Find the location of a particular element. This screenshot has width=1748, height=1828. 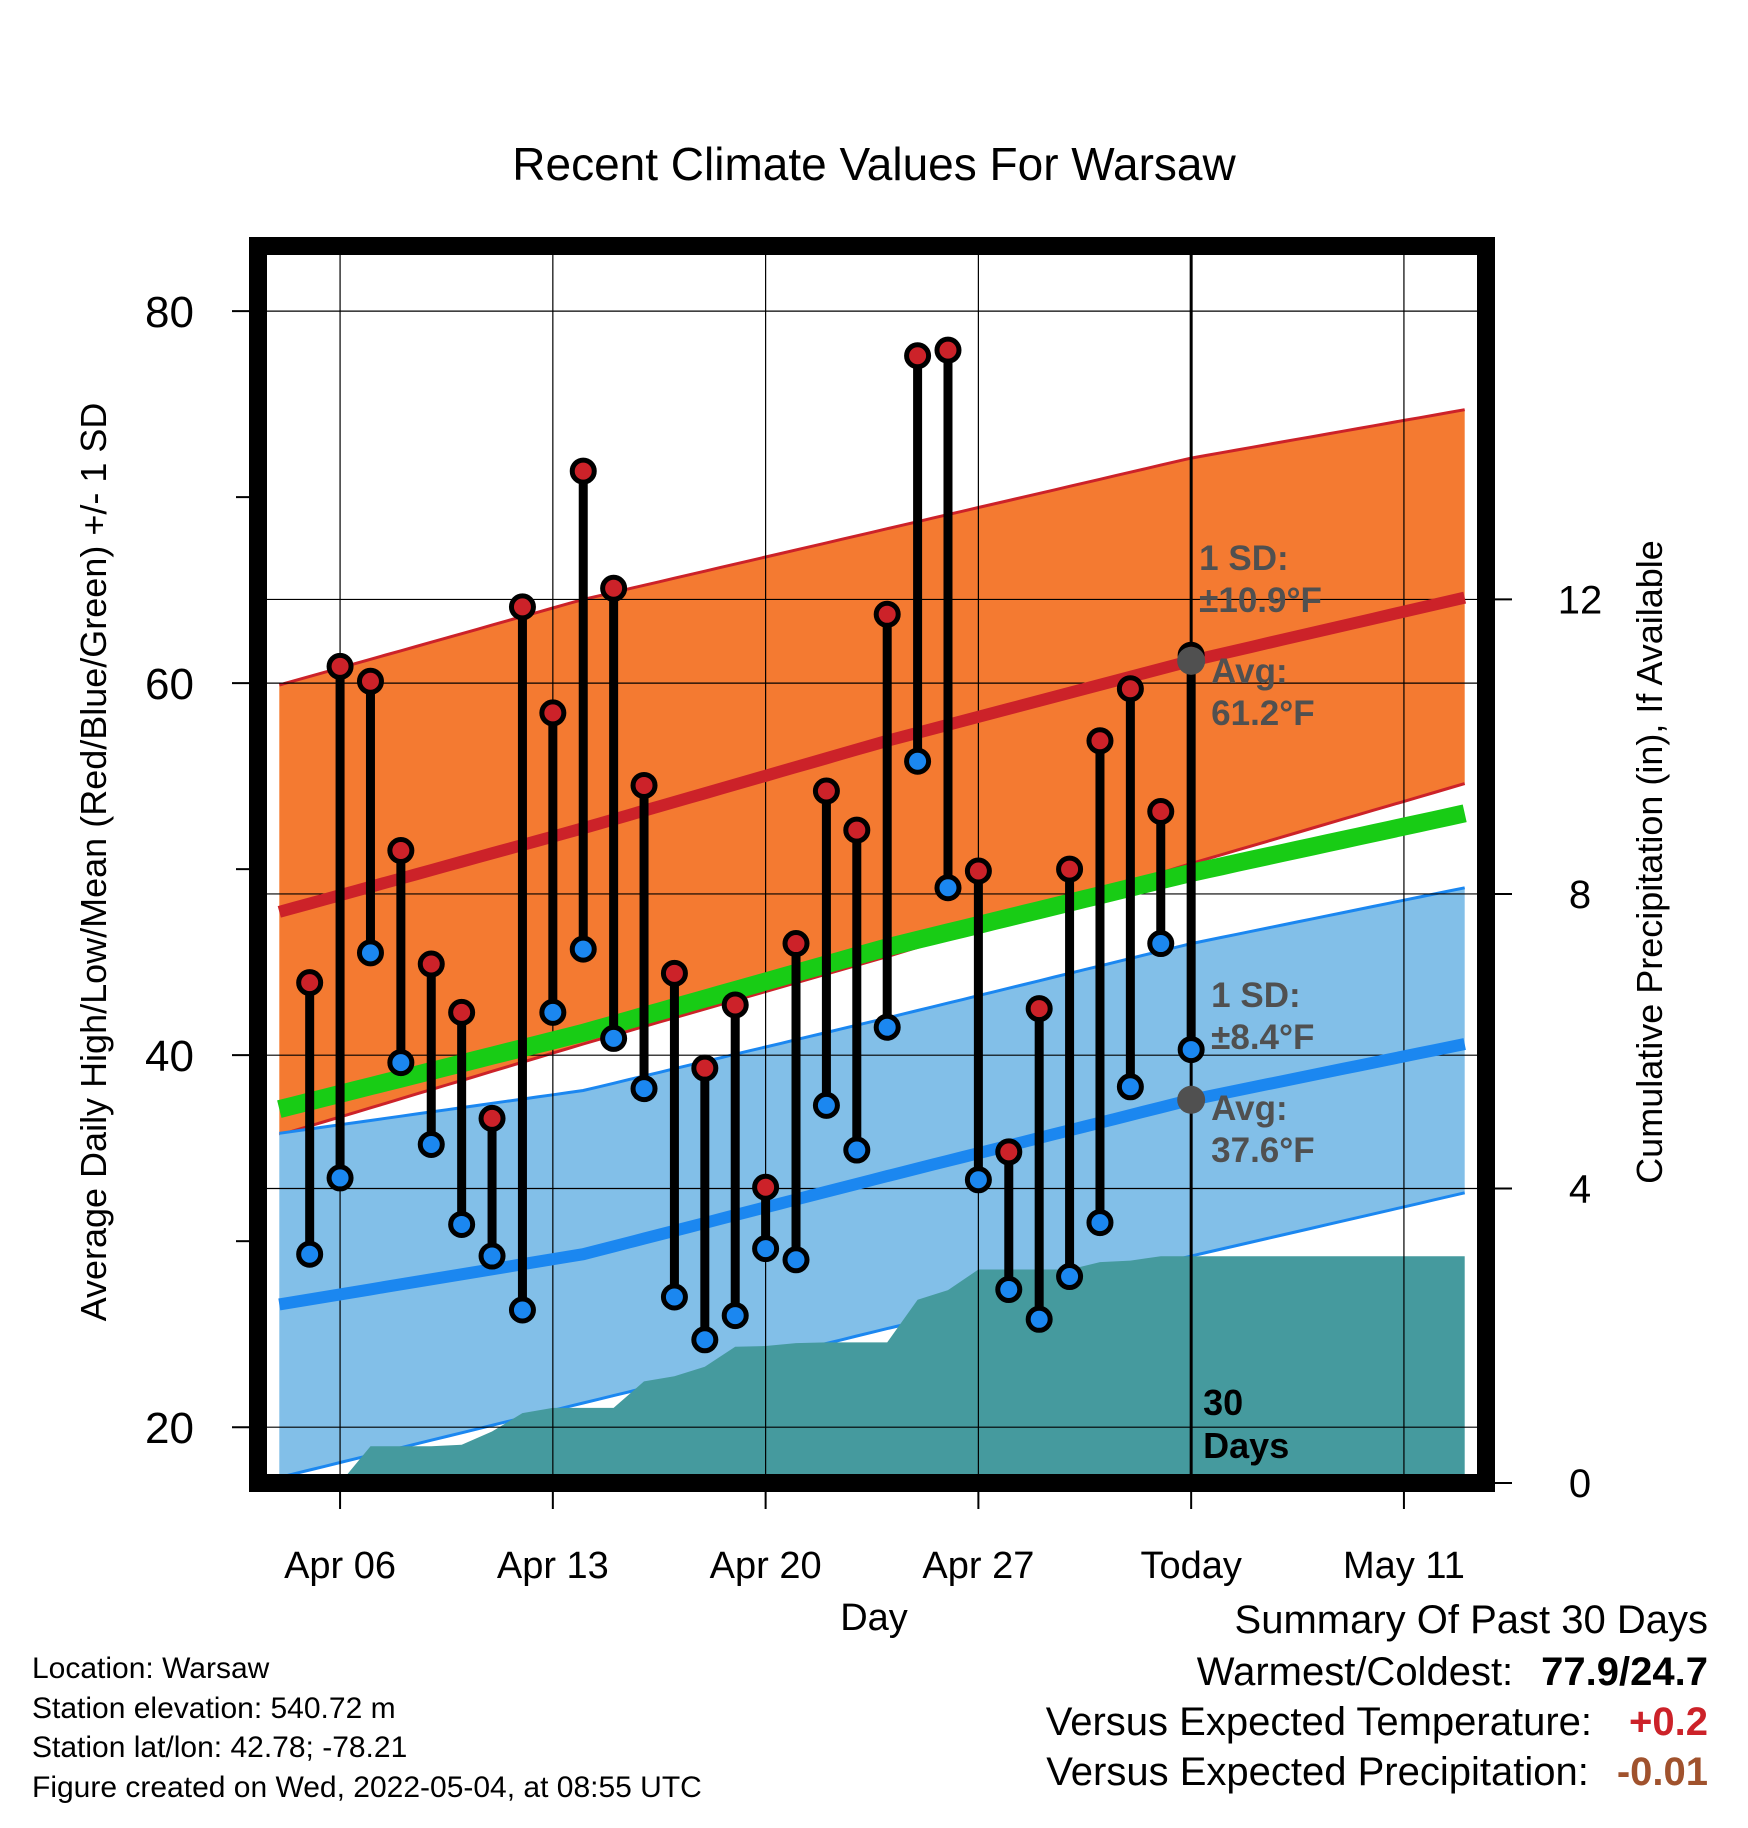

warmest-coldest-label: Warmest/Coldest: is located at coordinates (1355, 1672).